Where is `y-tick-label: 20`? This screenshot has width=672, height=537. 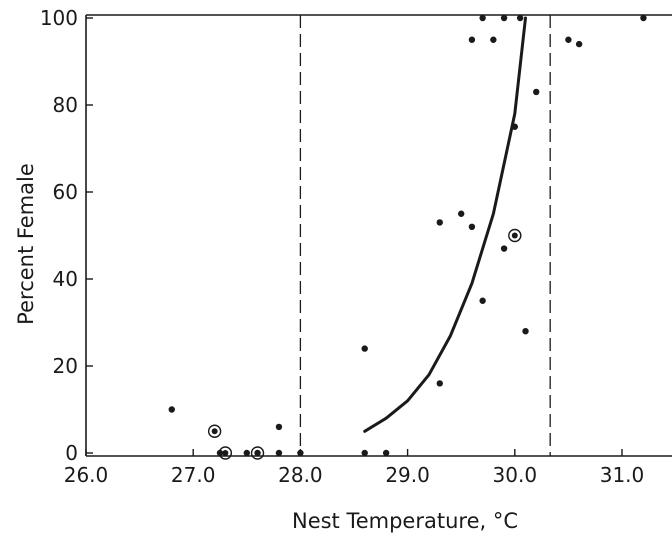
y-tick-label: 20 is located at coordinates (65, 366).